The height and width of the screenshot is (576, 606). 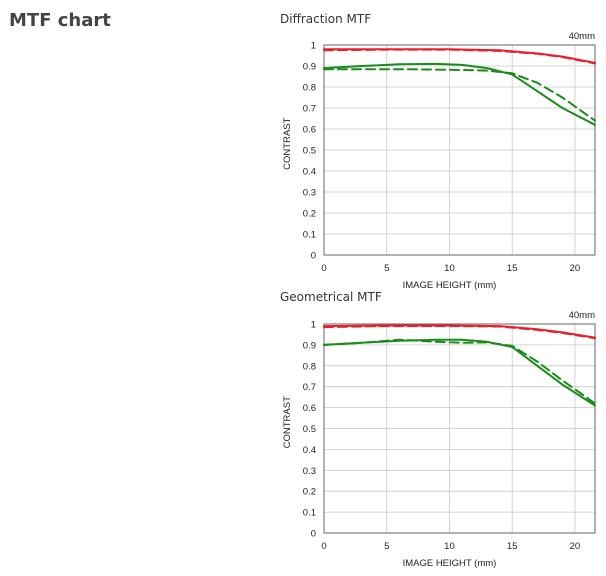 I want to click on page-title: MTF chart, so click(x=60, y=20).